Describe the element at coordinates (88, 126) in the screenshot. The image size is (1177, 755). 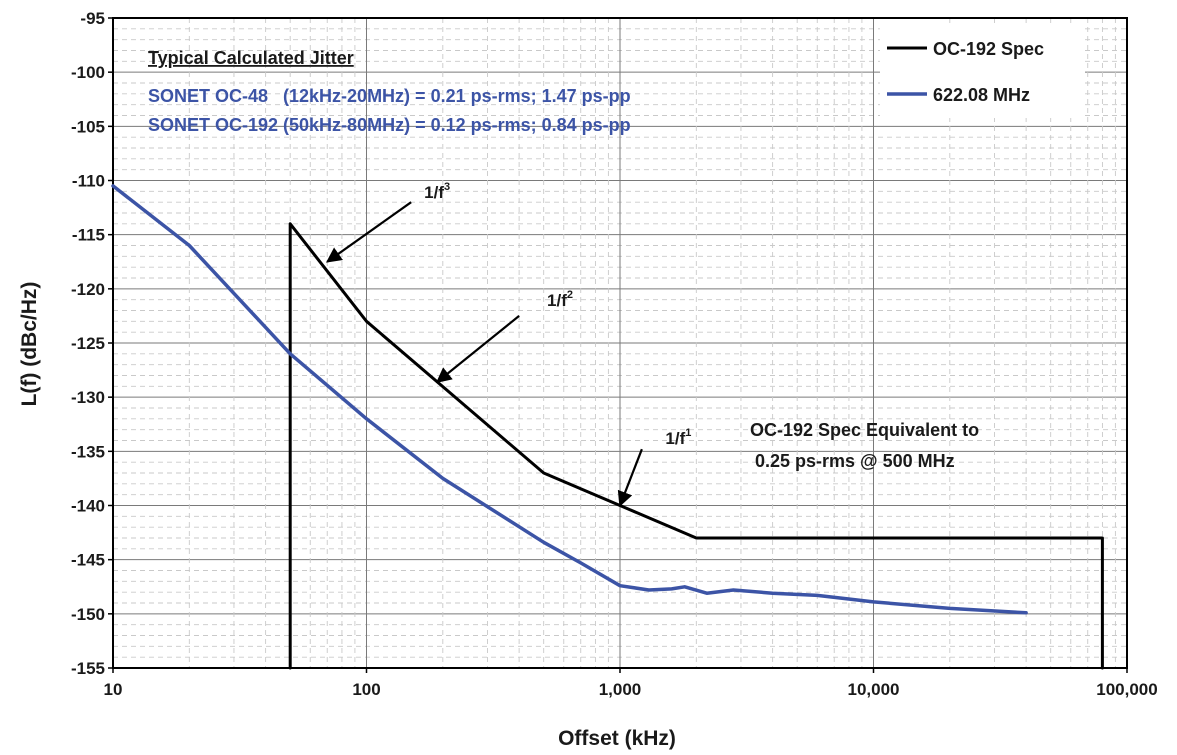
I see `y-tick-label: -105` at that location.